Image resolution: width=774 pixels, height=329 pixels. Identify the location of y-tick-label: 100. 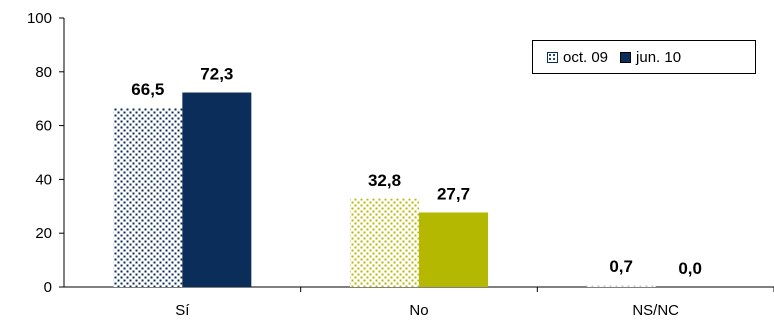
(39, 18).